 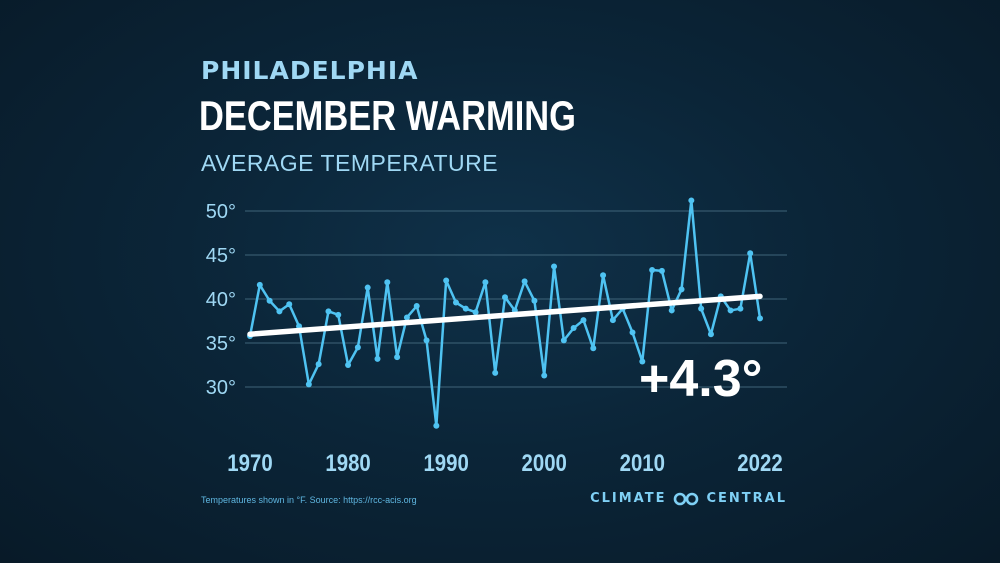 What do you see at coordinates (249, 462) in the screenshot?
I see `x-tick-label: 1970` at bounding box center [249, 462].